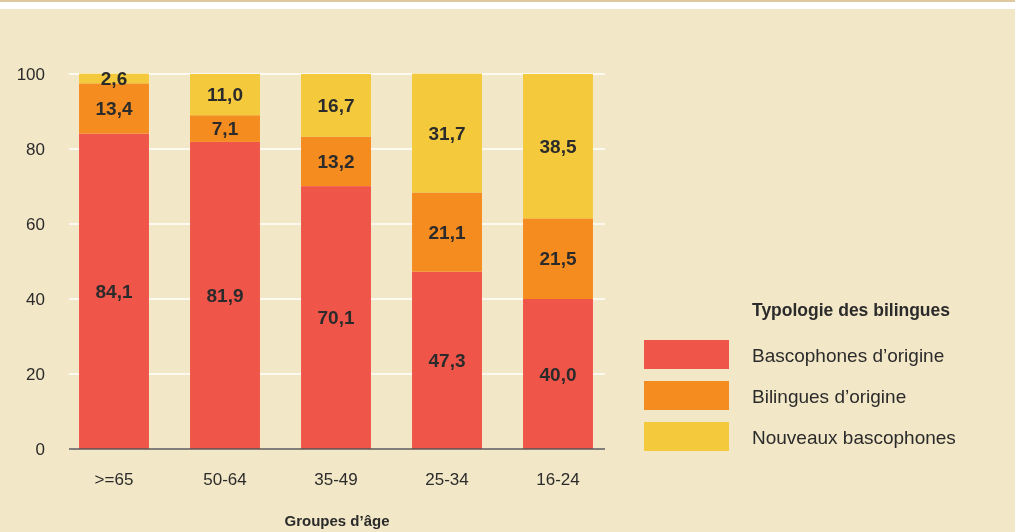  Describe the element at coordinates (447, 479) in the screenshot. I see `x-tick-label: 25-34` at that location.